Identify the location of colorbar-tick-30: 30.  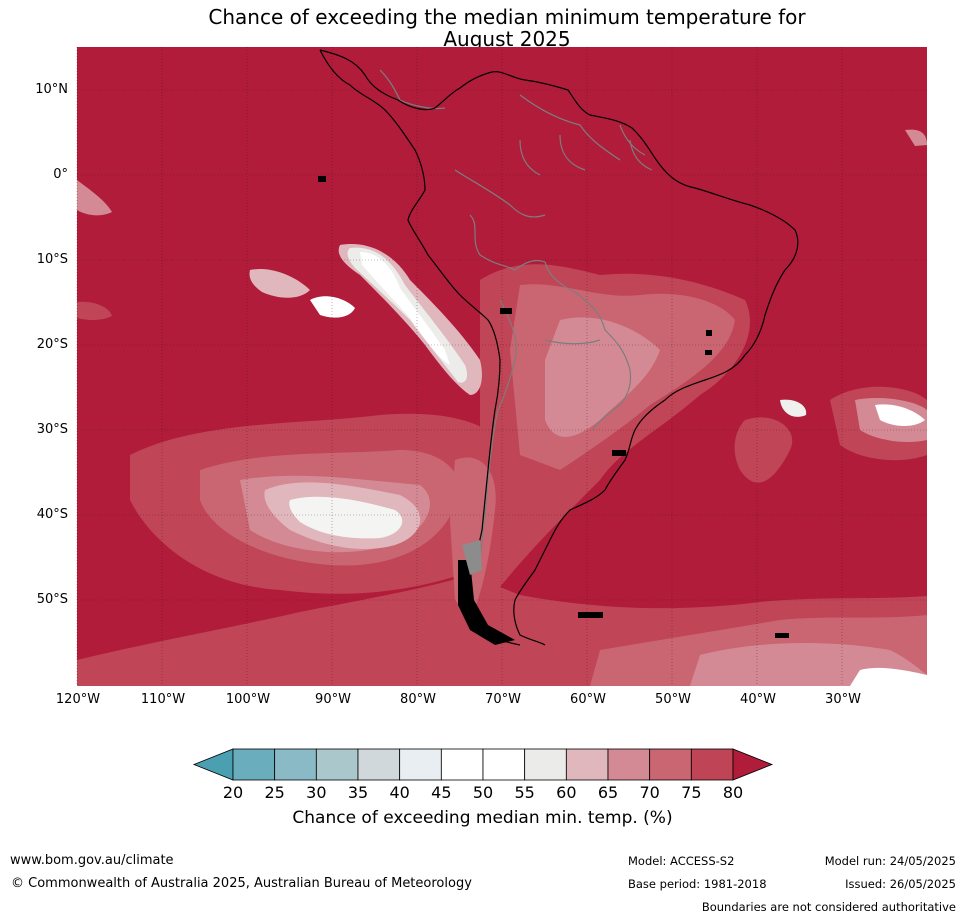
(316, 792).